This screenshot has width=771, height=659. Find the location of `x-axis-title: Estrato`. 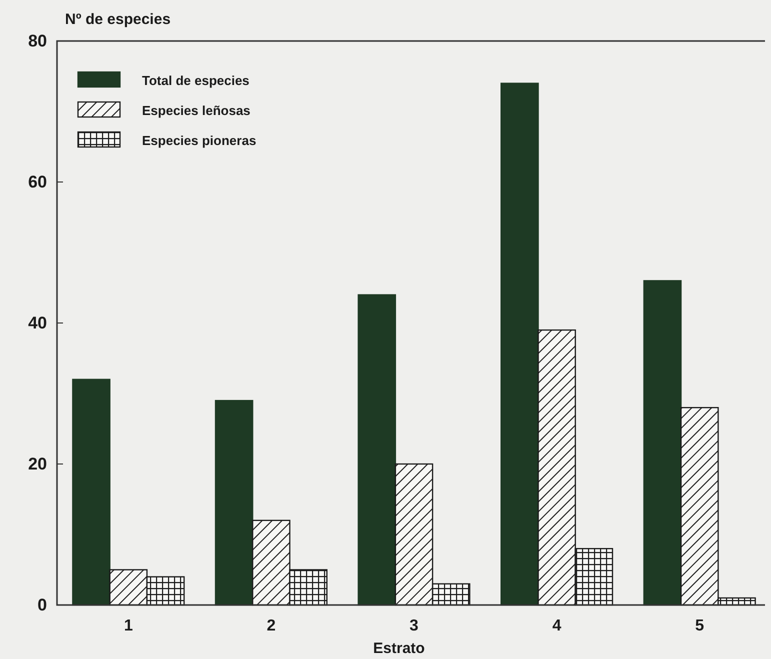

x-axis-title: Estrato is located at coordinates (399, 648).